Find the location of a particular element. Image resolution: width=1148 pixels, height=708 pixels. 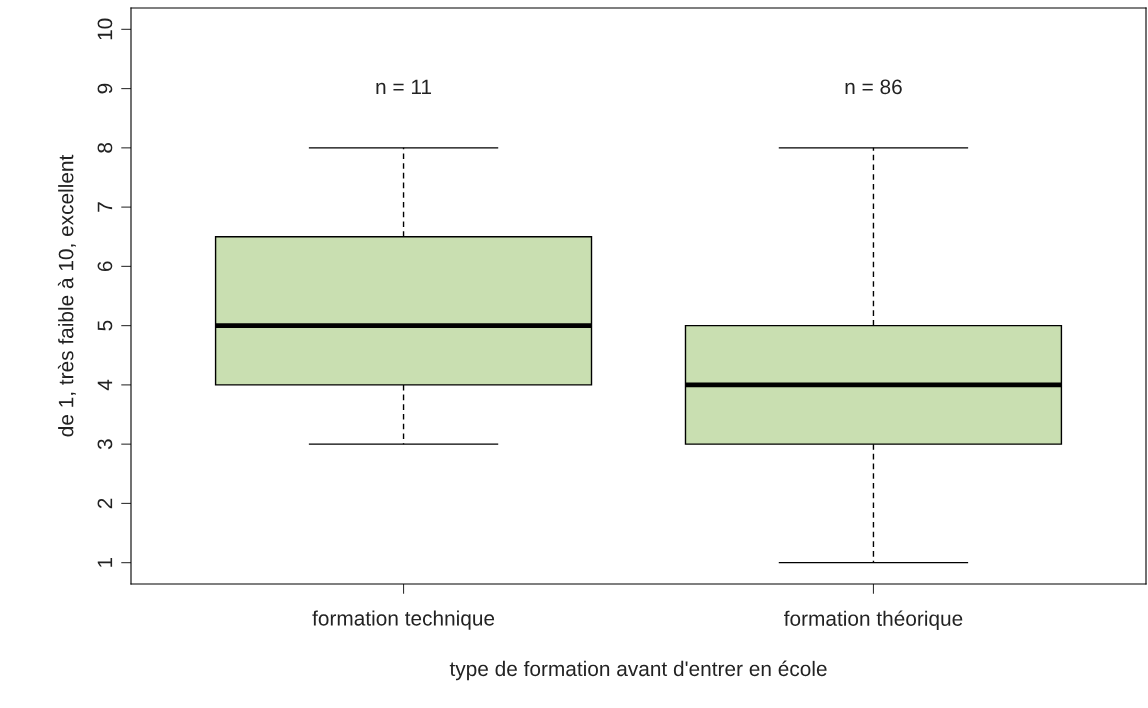

y-tick-label: 8 is located at coordinates (105, 147).